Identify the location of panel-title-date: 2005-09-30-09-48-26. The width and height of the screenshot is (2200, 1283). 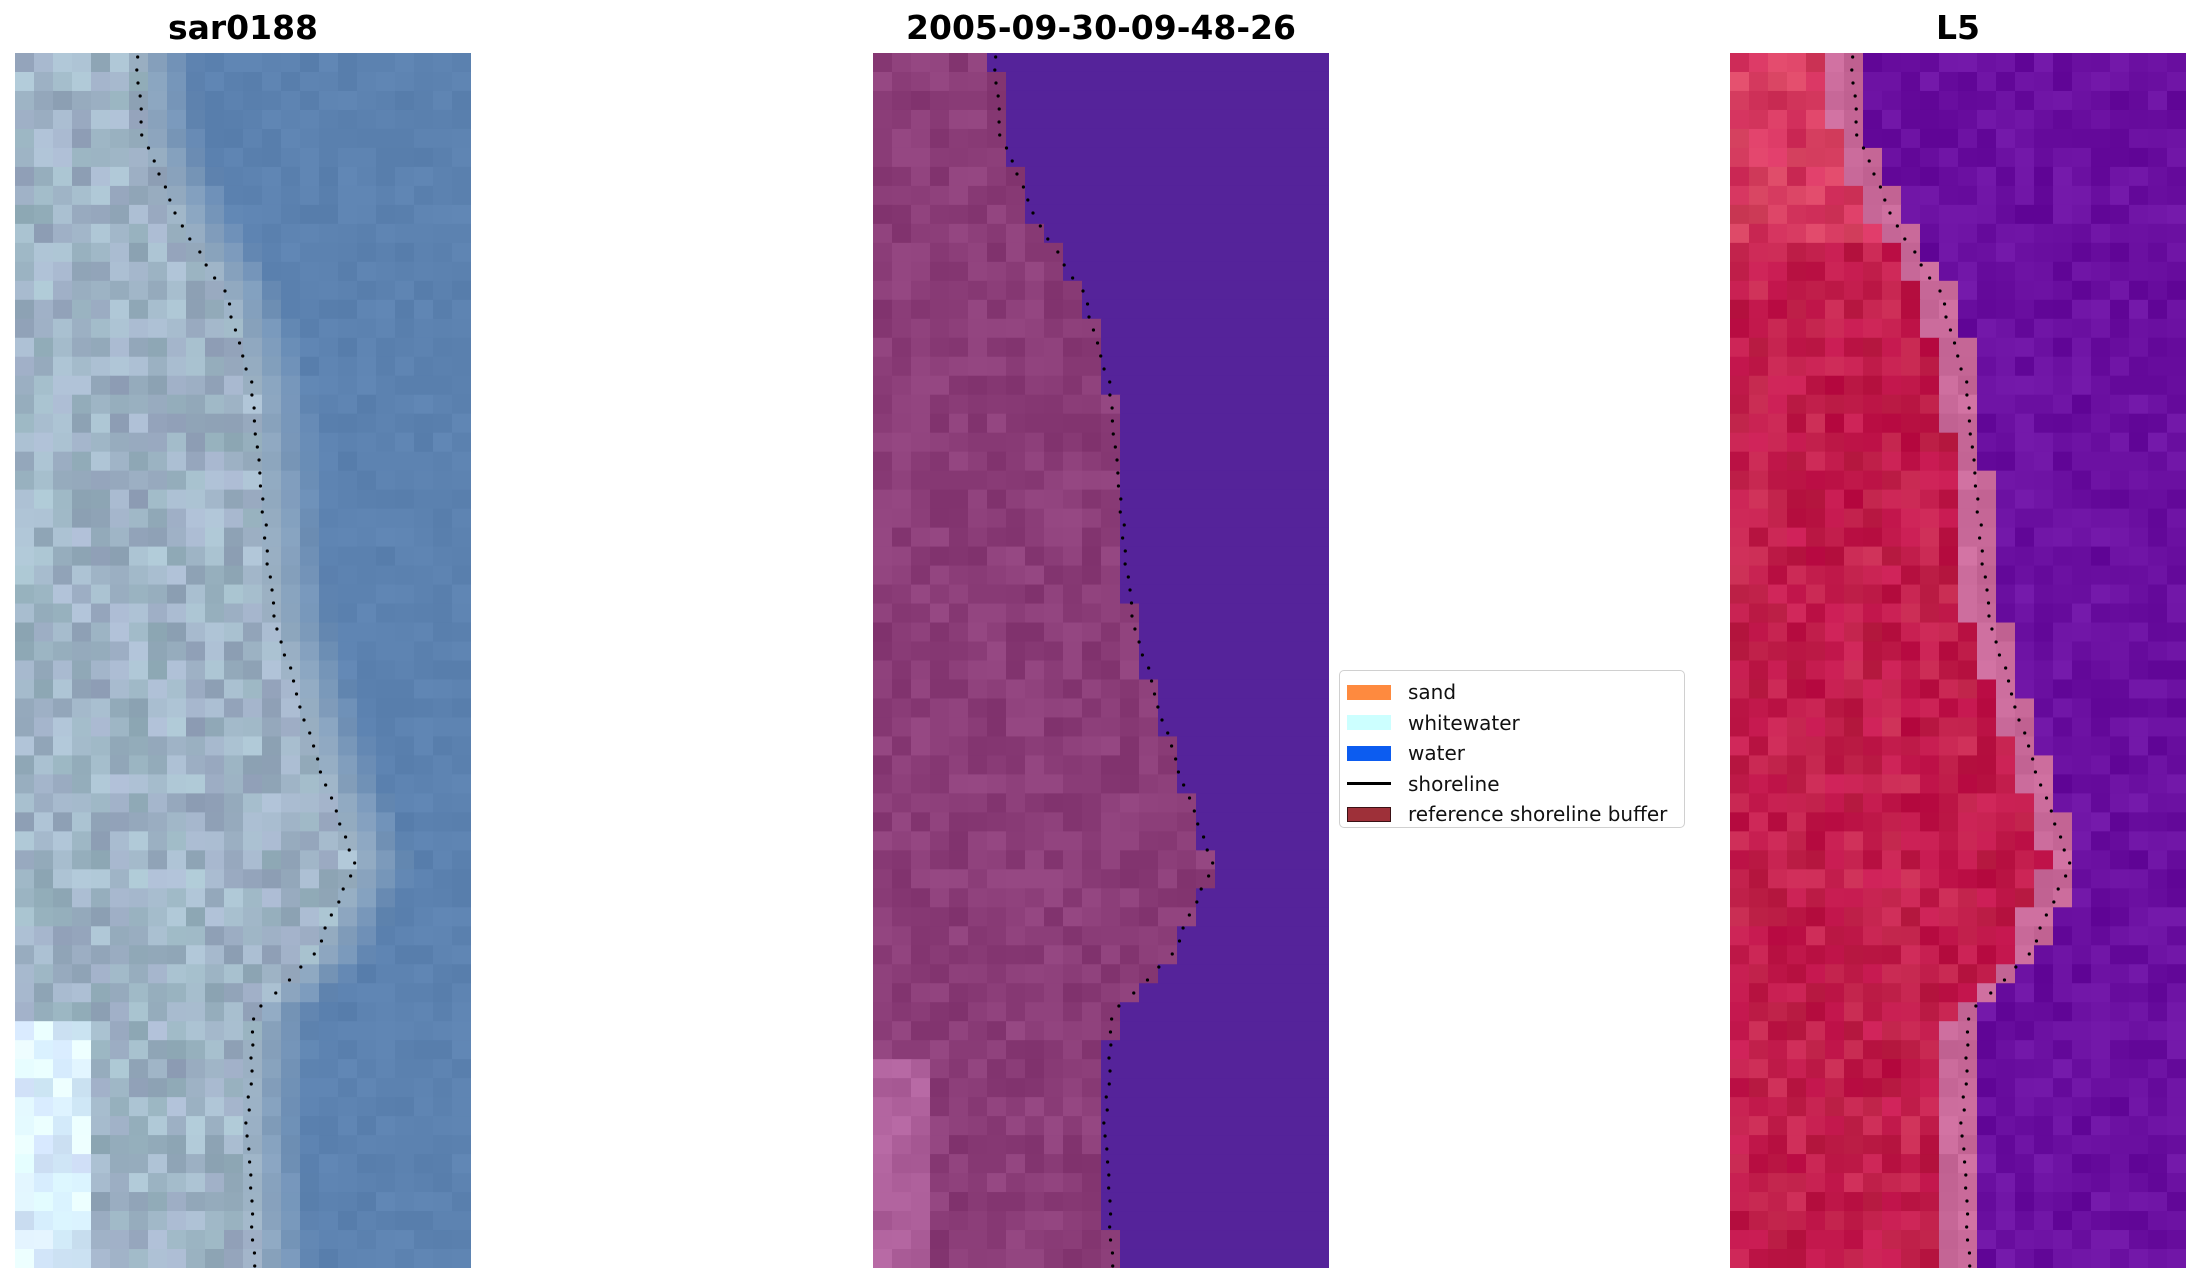
(1101, 27).